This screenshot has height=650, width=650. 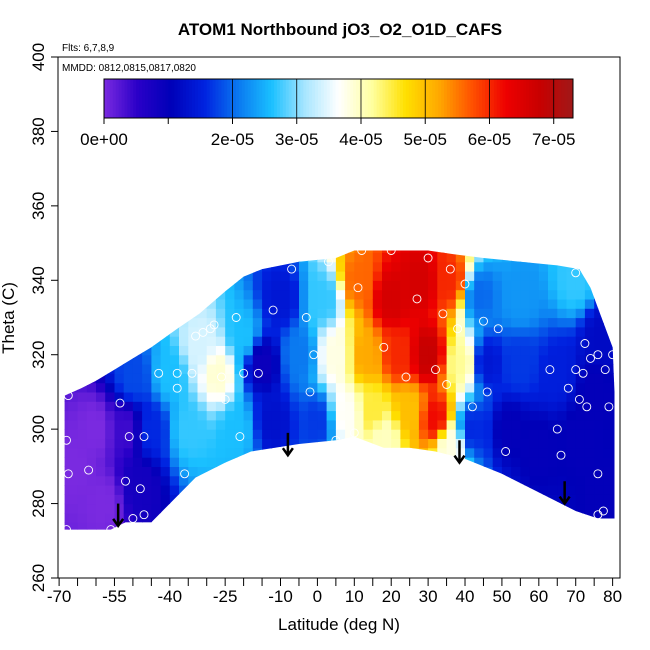 What do you see at coordinates (38, 429) in the screenshot?
I see `y-tick-label: 300` at bounding box center [38, 429].